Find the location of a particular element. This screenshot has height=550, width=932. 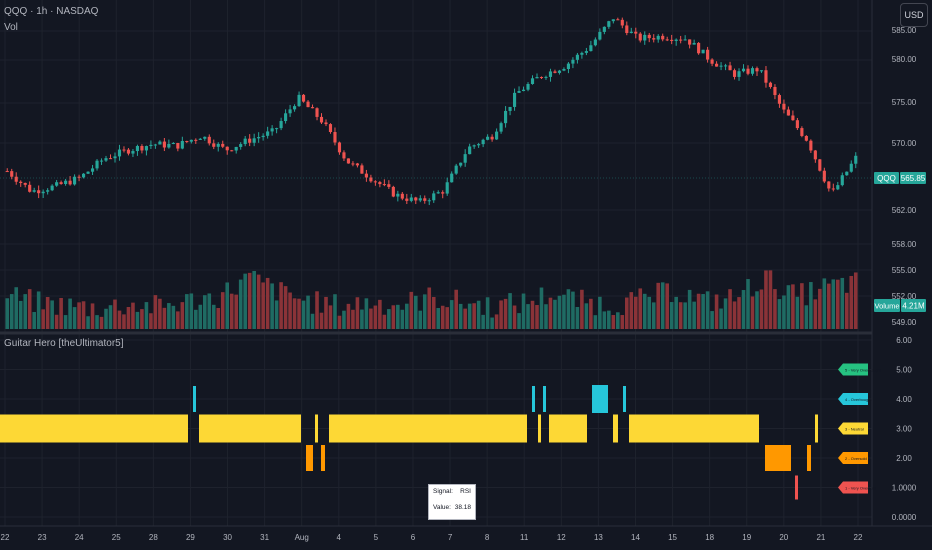

indicator-axis-tick: 5.00 is located at coordinates (904, 370).